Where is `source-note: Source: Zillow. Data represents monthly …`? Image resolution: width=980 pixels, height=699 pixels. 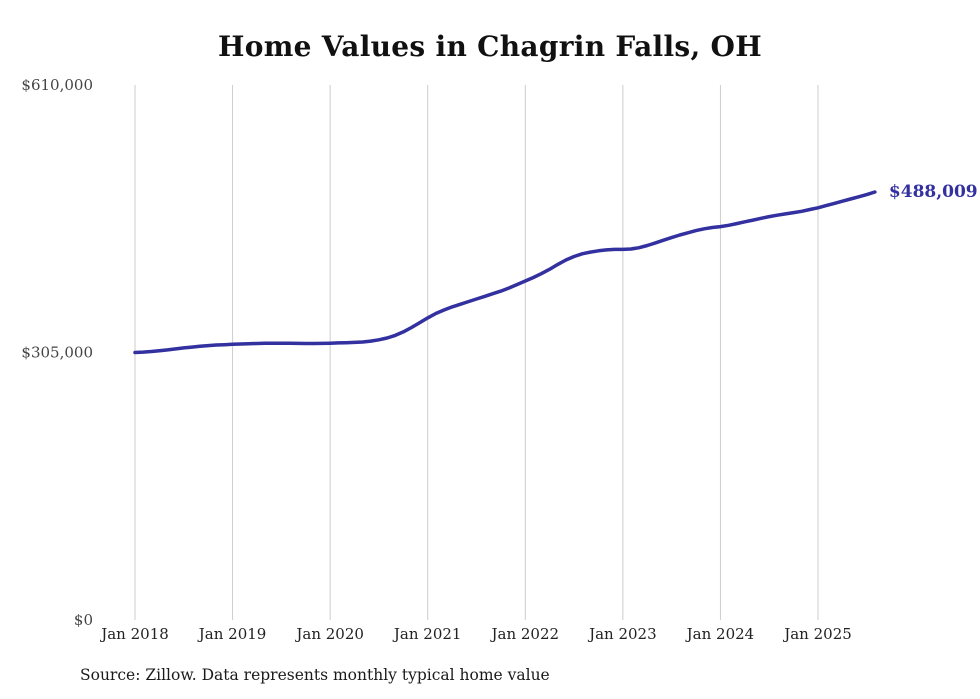
source-note: Source: Zillow. Data represents monthly … is located at coordinates (315, 675).